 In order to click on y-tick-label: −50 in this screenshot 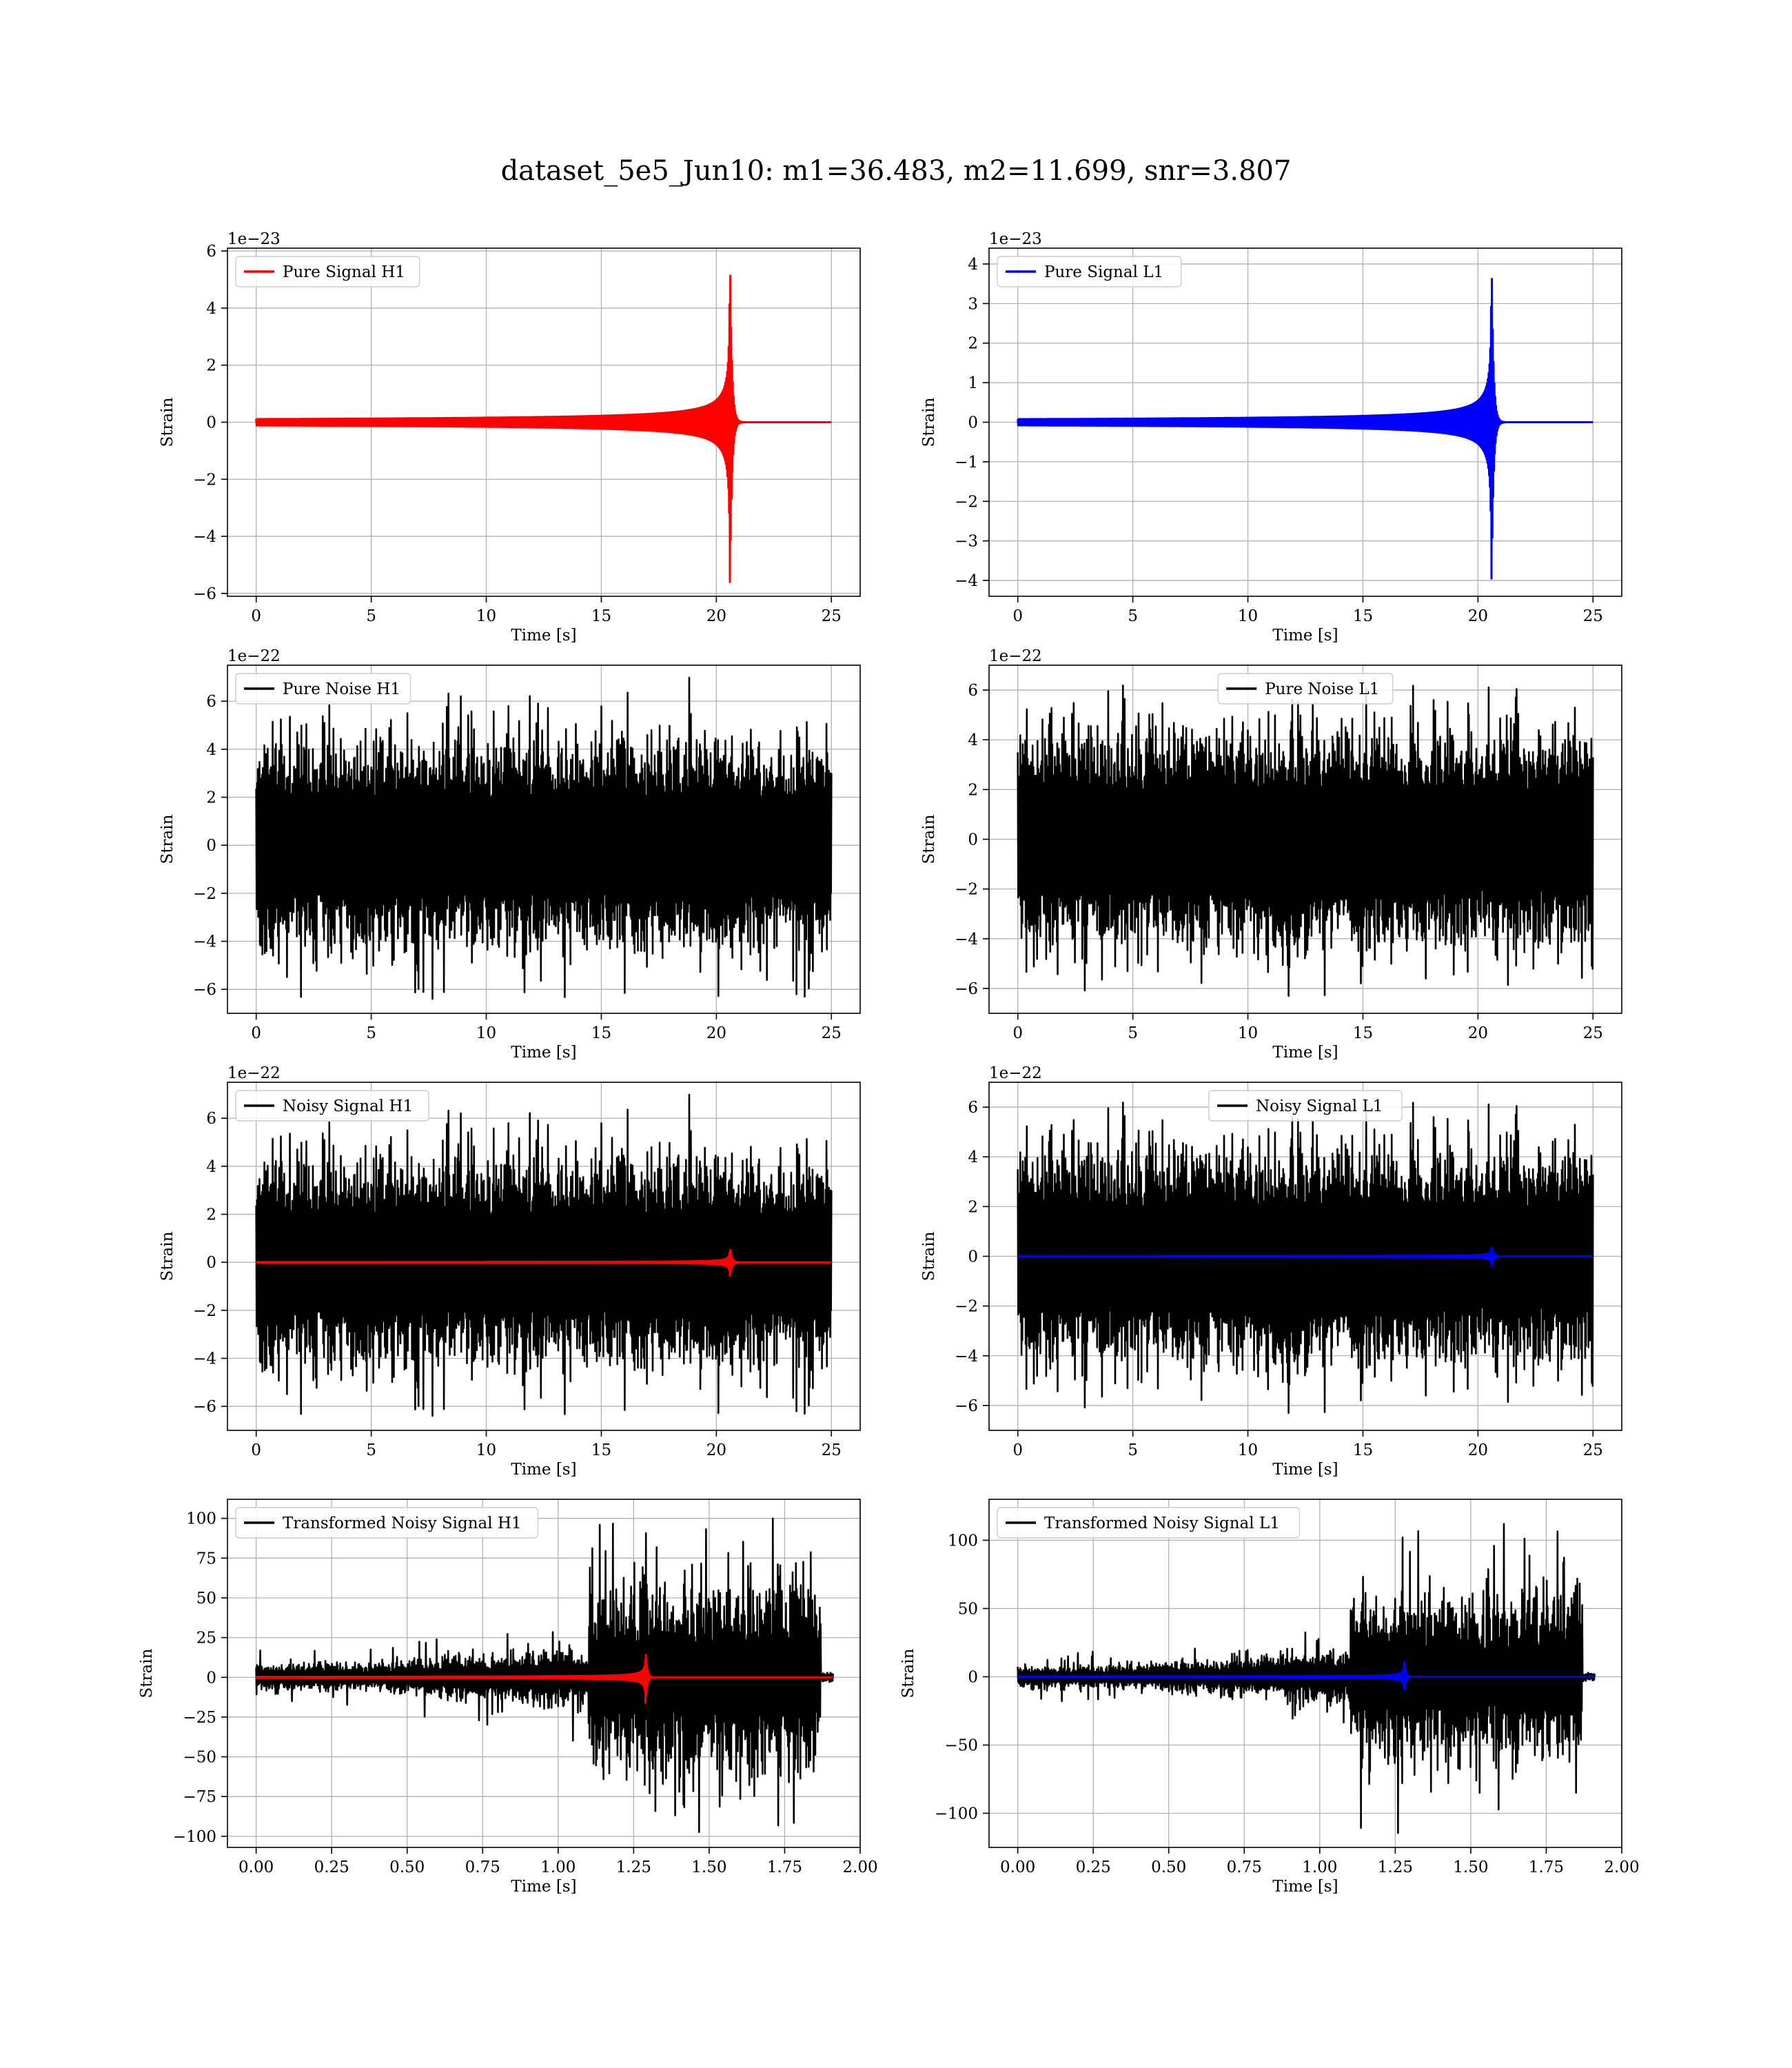, I will do `click(199, 1758)`.